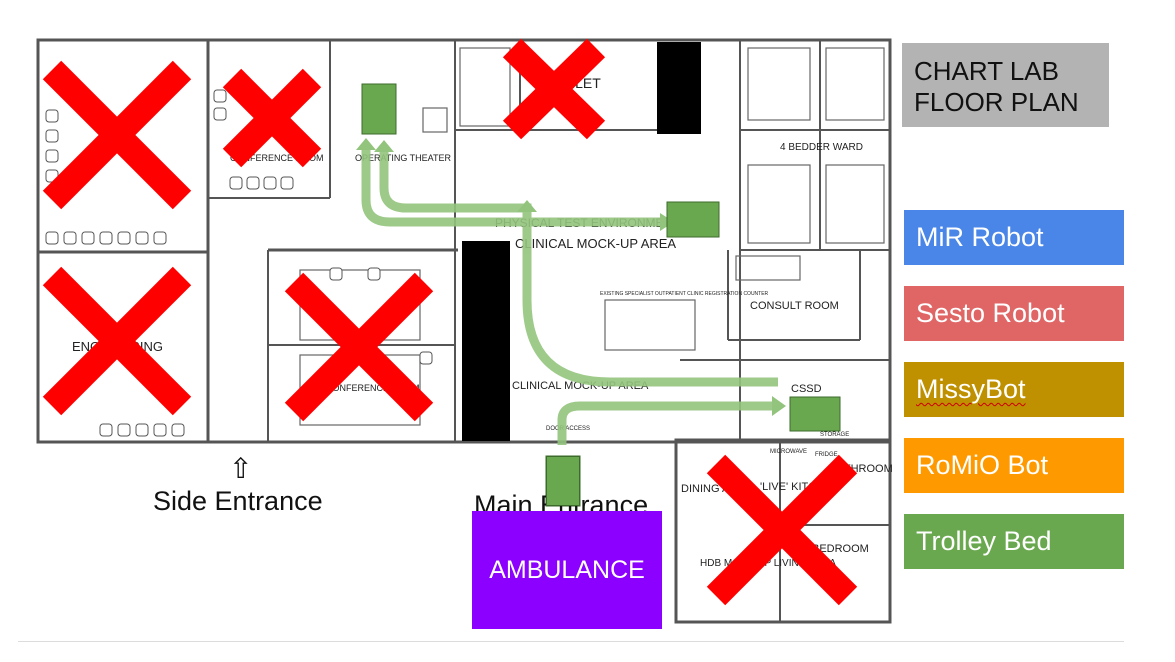  Describe the element at coordinates (366, 144) in the screenshot. I see `arrowhead-up-left` at that location.